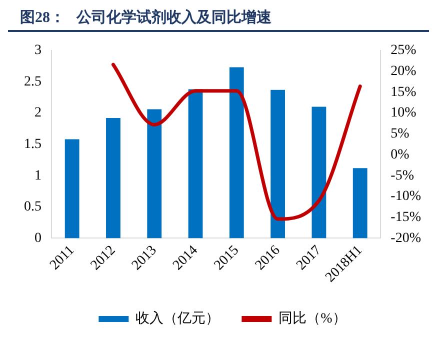 This screenshot has height=344, width=437. Describe the element at coordinates (33, 144) in the screenshot. I see `y-tick-label: 1.5` at that location.